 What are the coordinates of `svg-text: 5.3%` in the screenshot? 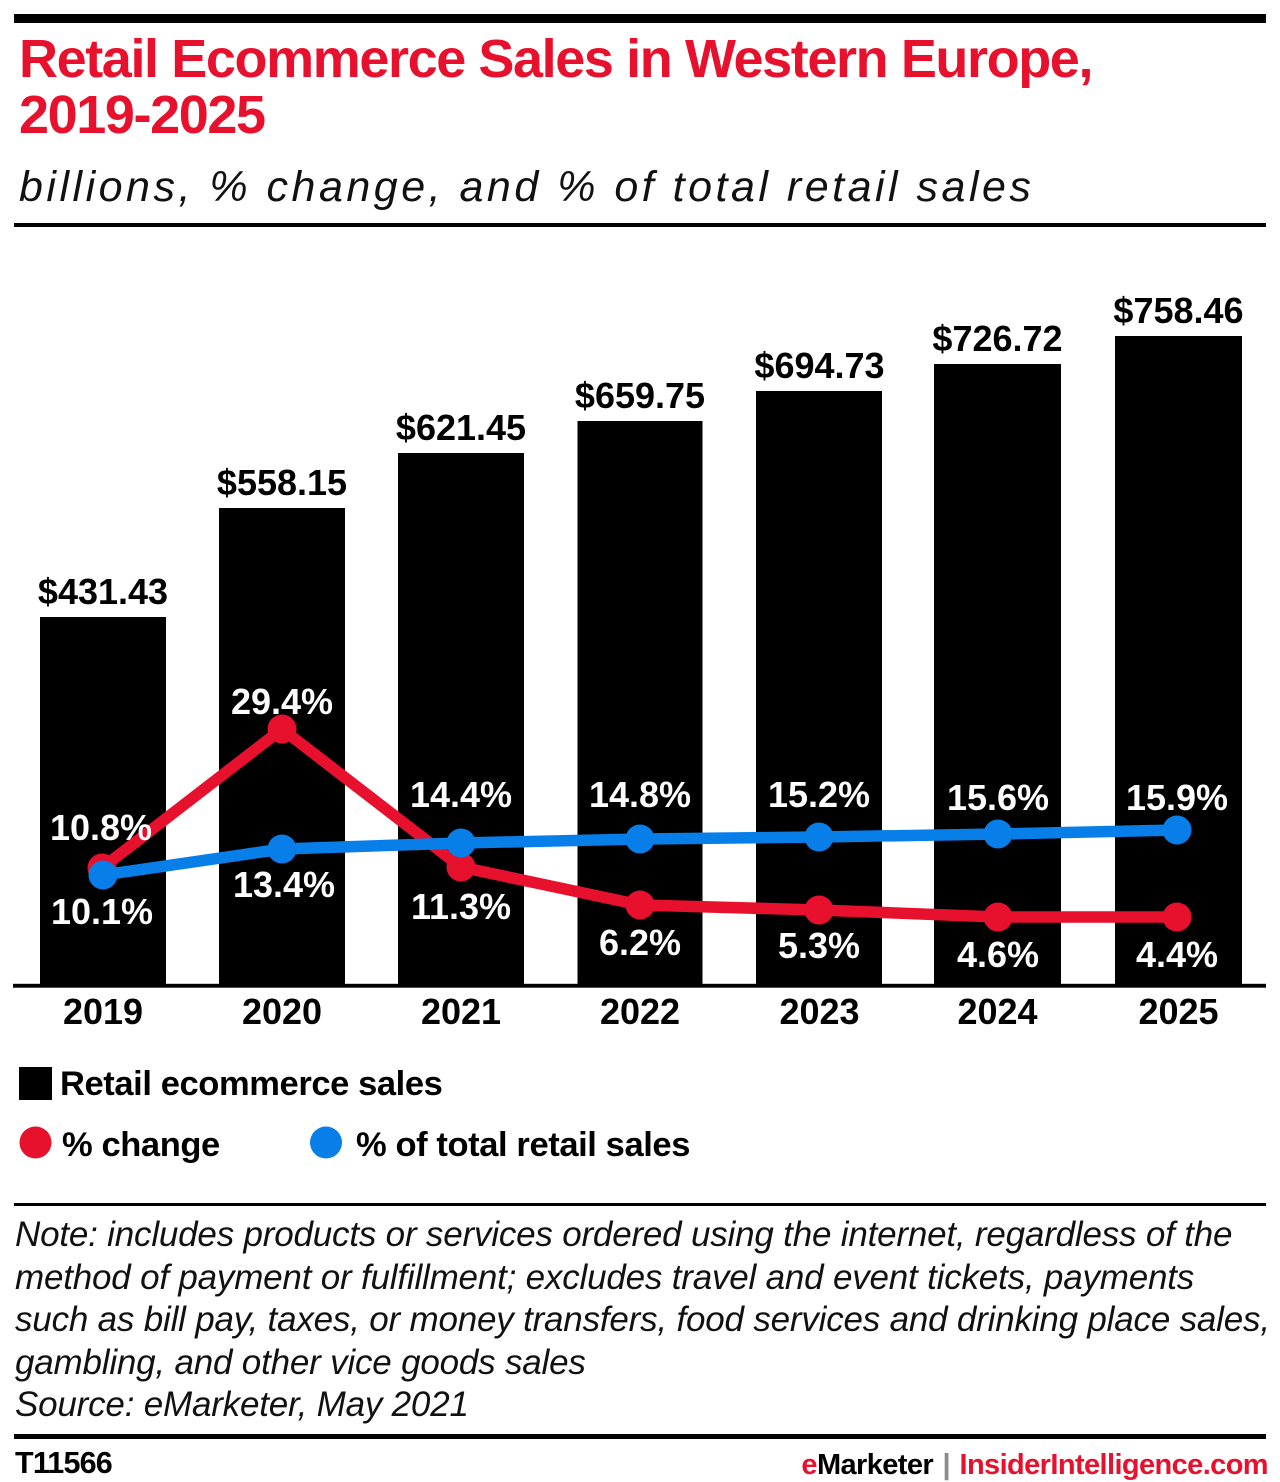 It's located at (819, 945).